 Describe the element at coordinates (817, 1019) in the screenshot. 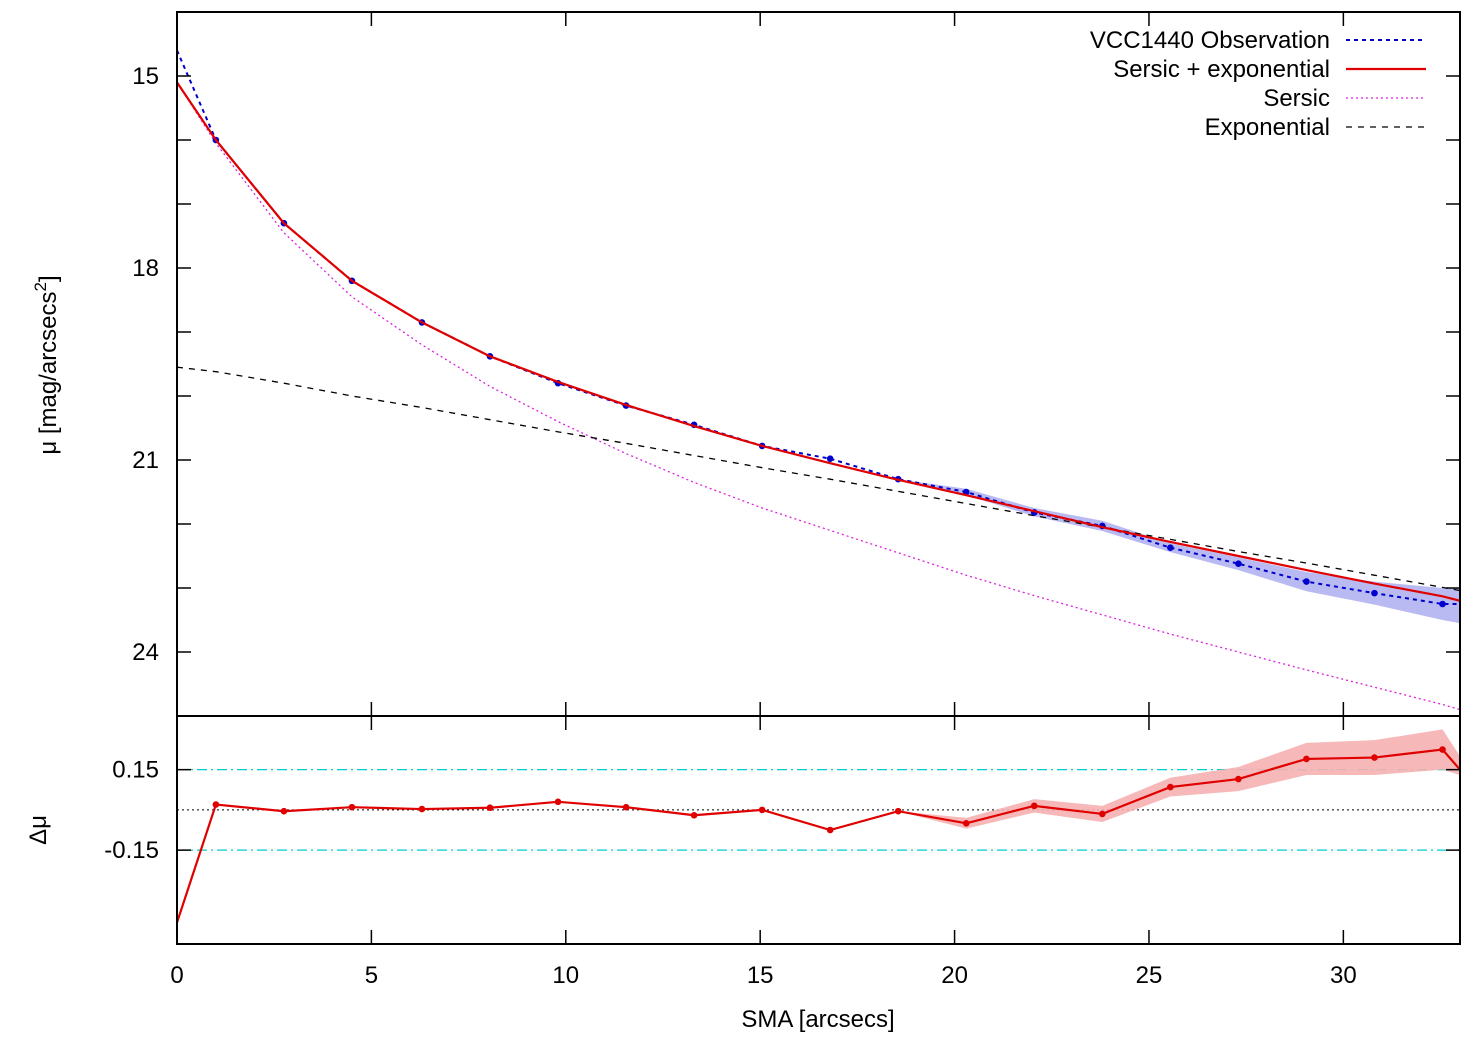

I see `x-axis-label: SMA [arcsecs]` at that location.